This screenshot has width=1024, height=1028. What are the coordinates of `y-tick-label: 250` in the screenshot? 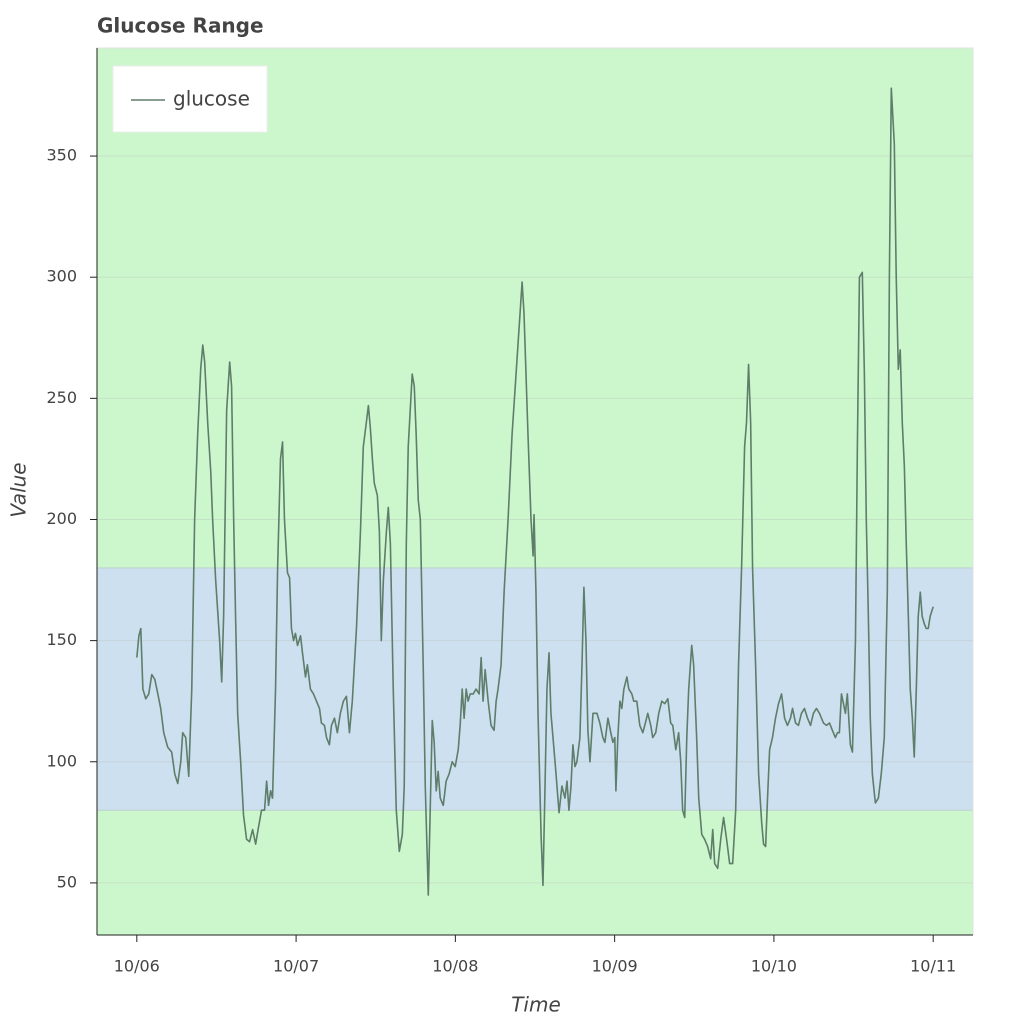 It's located at (61, 397).